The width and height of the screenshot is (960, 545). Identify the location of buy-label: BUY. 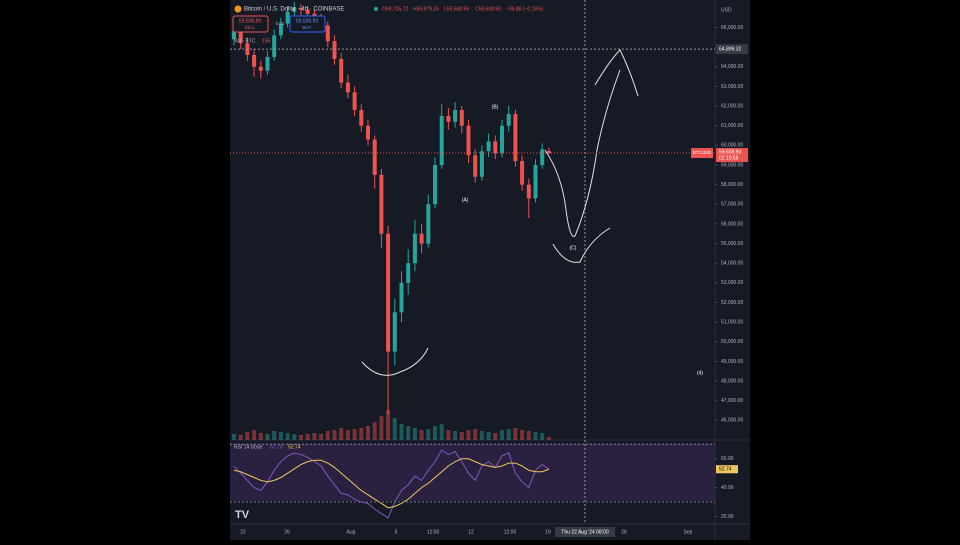
(306, 27).